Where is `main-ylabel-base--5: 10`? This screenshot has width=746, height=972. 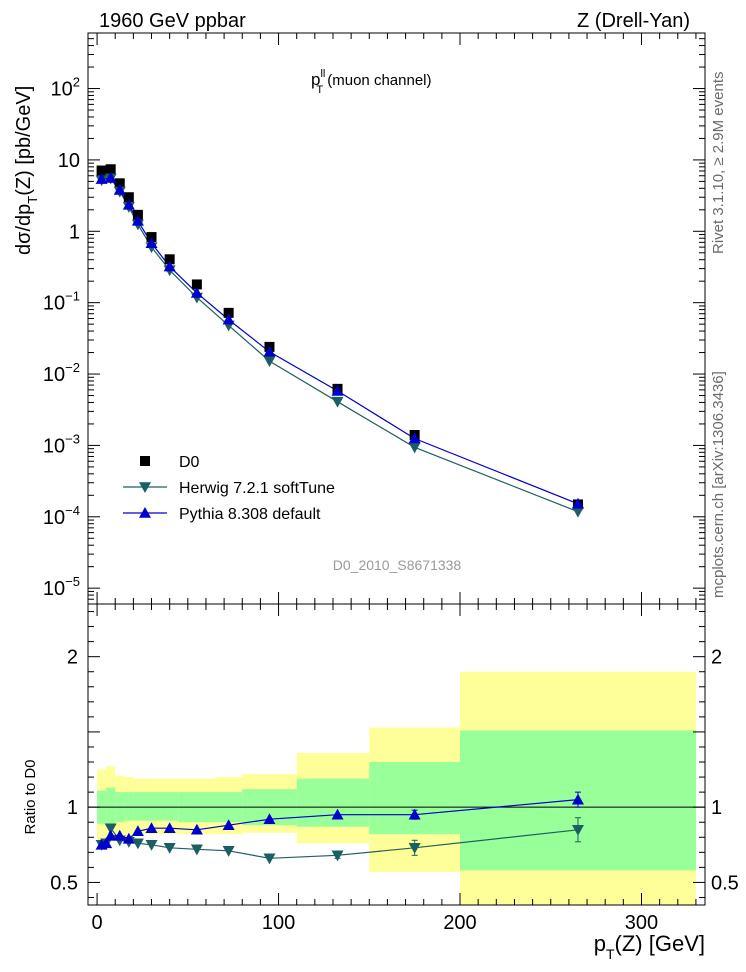 main-ylabel-base--5: 10 is located at coordinates (54, 589).